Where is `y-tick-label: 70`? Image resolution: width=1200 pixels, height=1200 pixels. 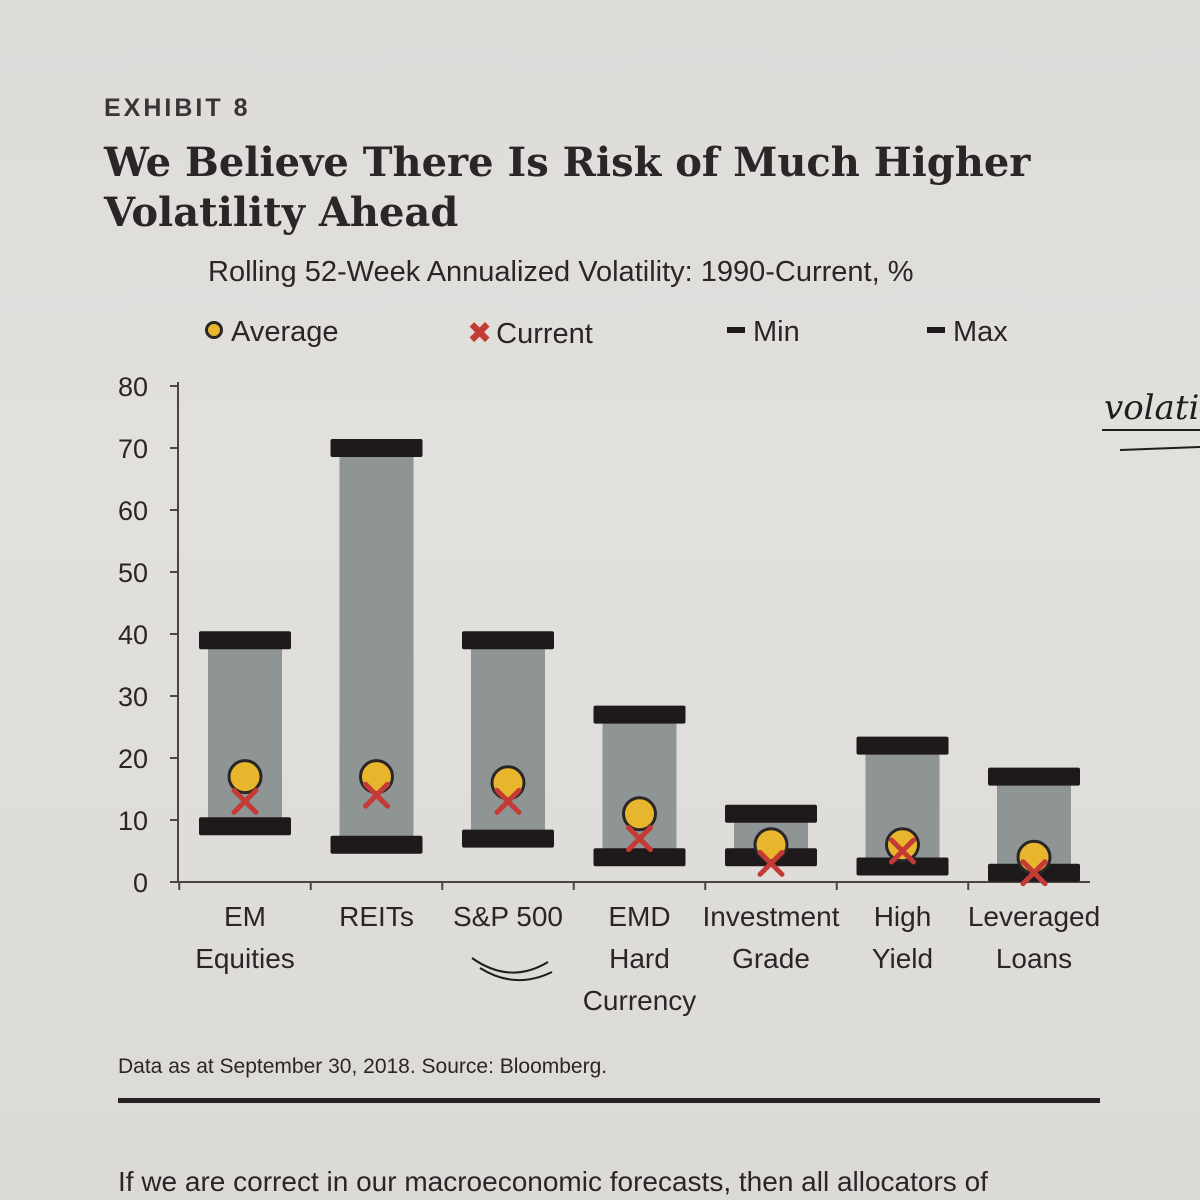 y-tick-label: 70 is located at coordinates (133, 449).